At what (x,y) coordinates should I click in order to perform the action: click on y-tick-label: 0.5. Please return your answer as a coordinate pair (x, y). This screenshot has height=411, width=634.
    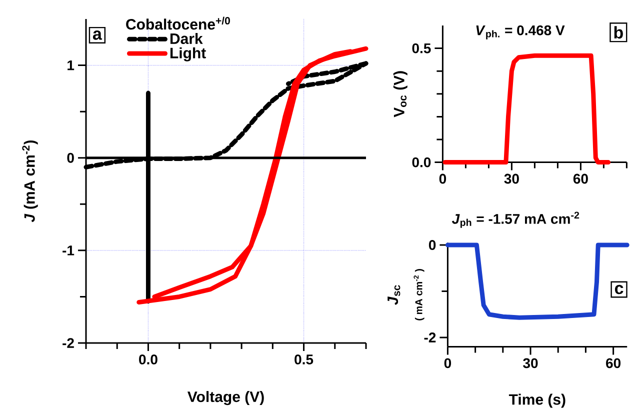
    Looking at the image, I should click on (421, 48).